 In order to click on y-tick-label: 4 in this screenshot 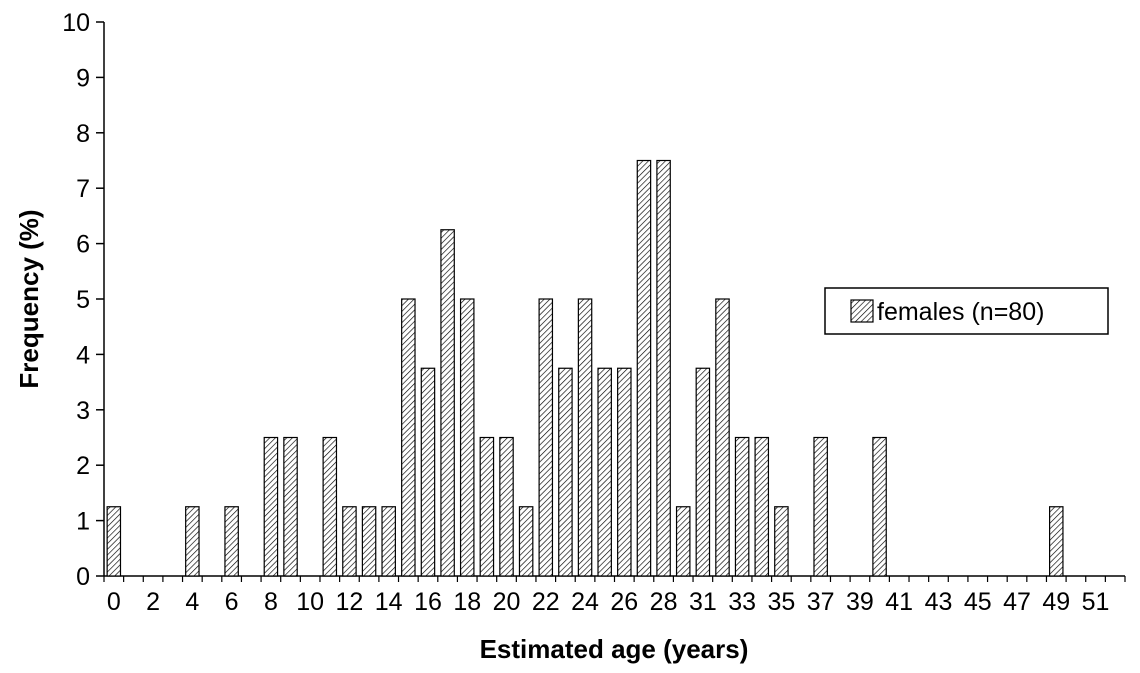, I will do `click(83, 355)`.